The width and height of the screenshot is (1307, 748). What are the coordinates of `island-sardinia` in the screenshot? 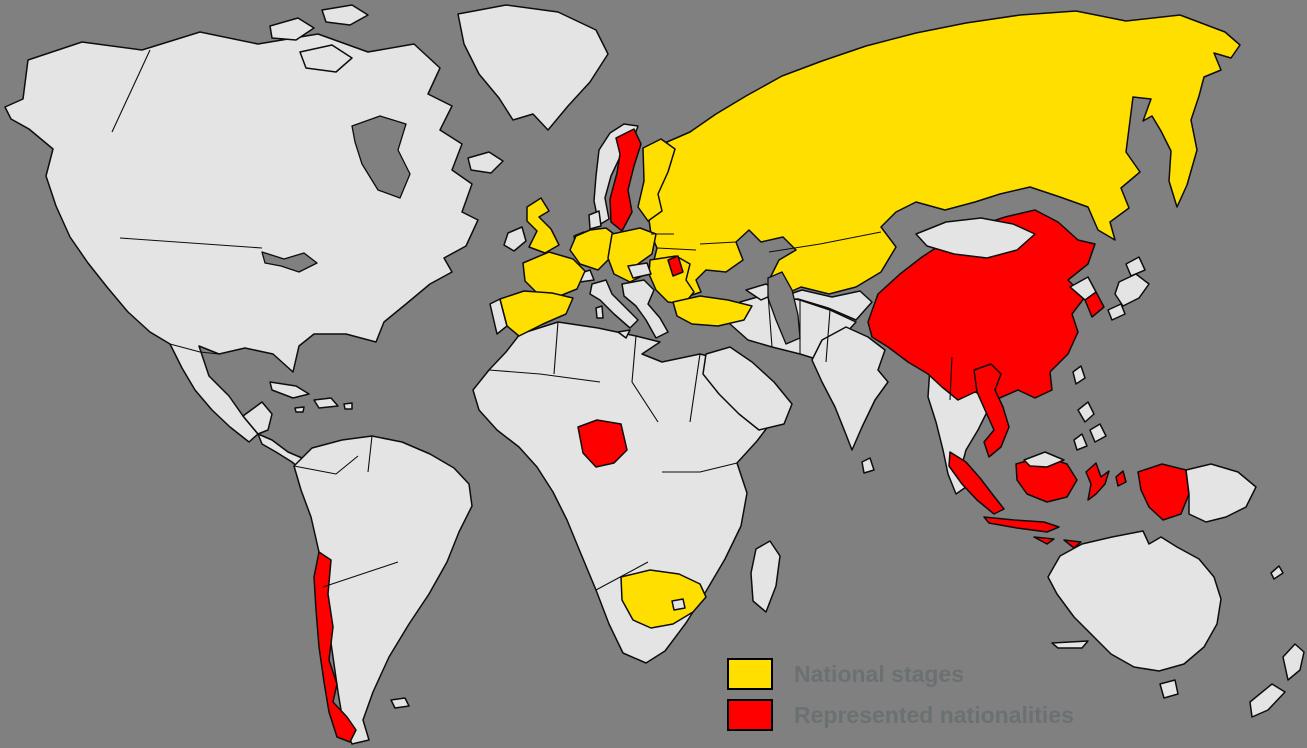 It's located at (599, 312).